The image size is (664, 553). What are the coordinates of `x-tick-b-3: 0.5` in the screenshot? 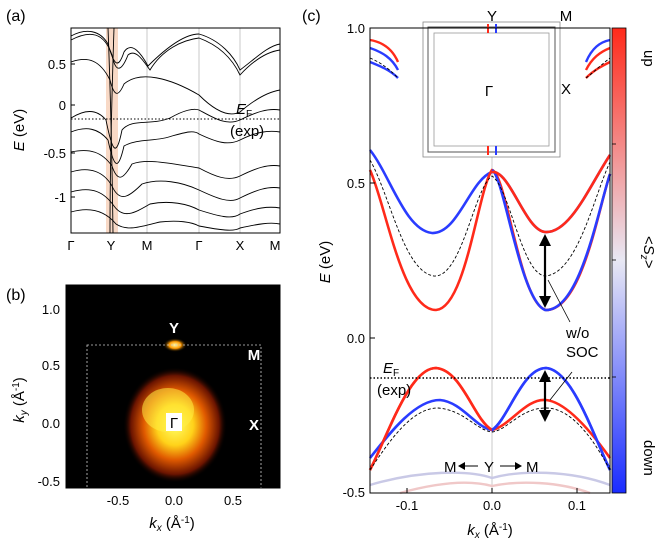 It's located at (233, 500).